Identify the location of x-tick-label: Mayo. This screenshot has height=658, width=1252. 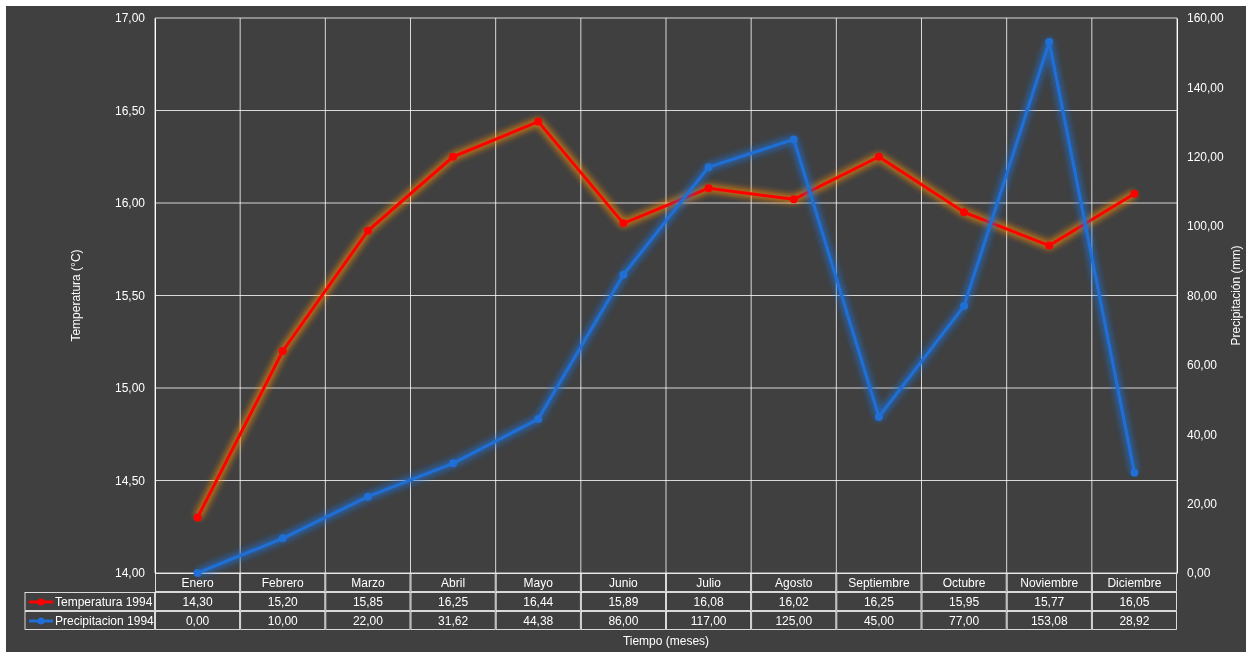
(538, 583).